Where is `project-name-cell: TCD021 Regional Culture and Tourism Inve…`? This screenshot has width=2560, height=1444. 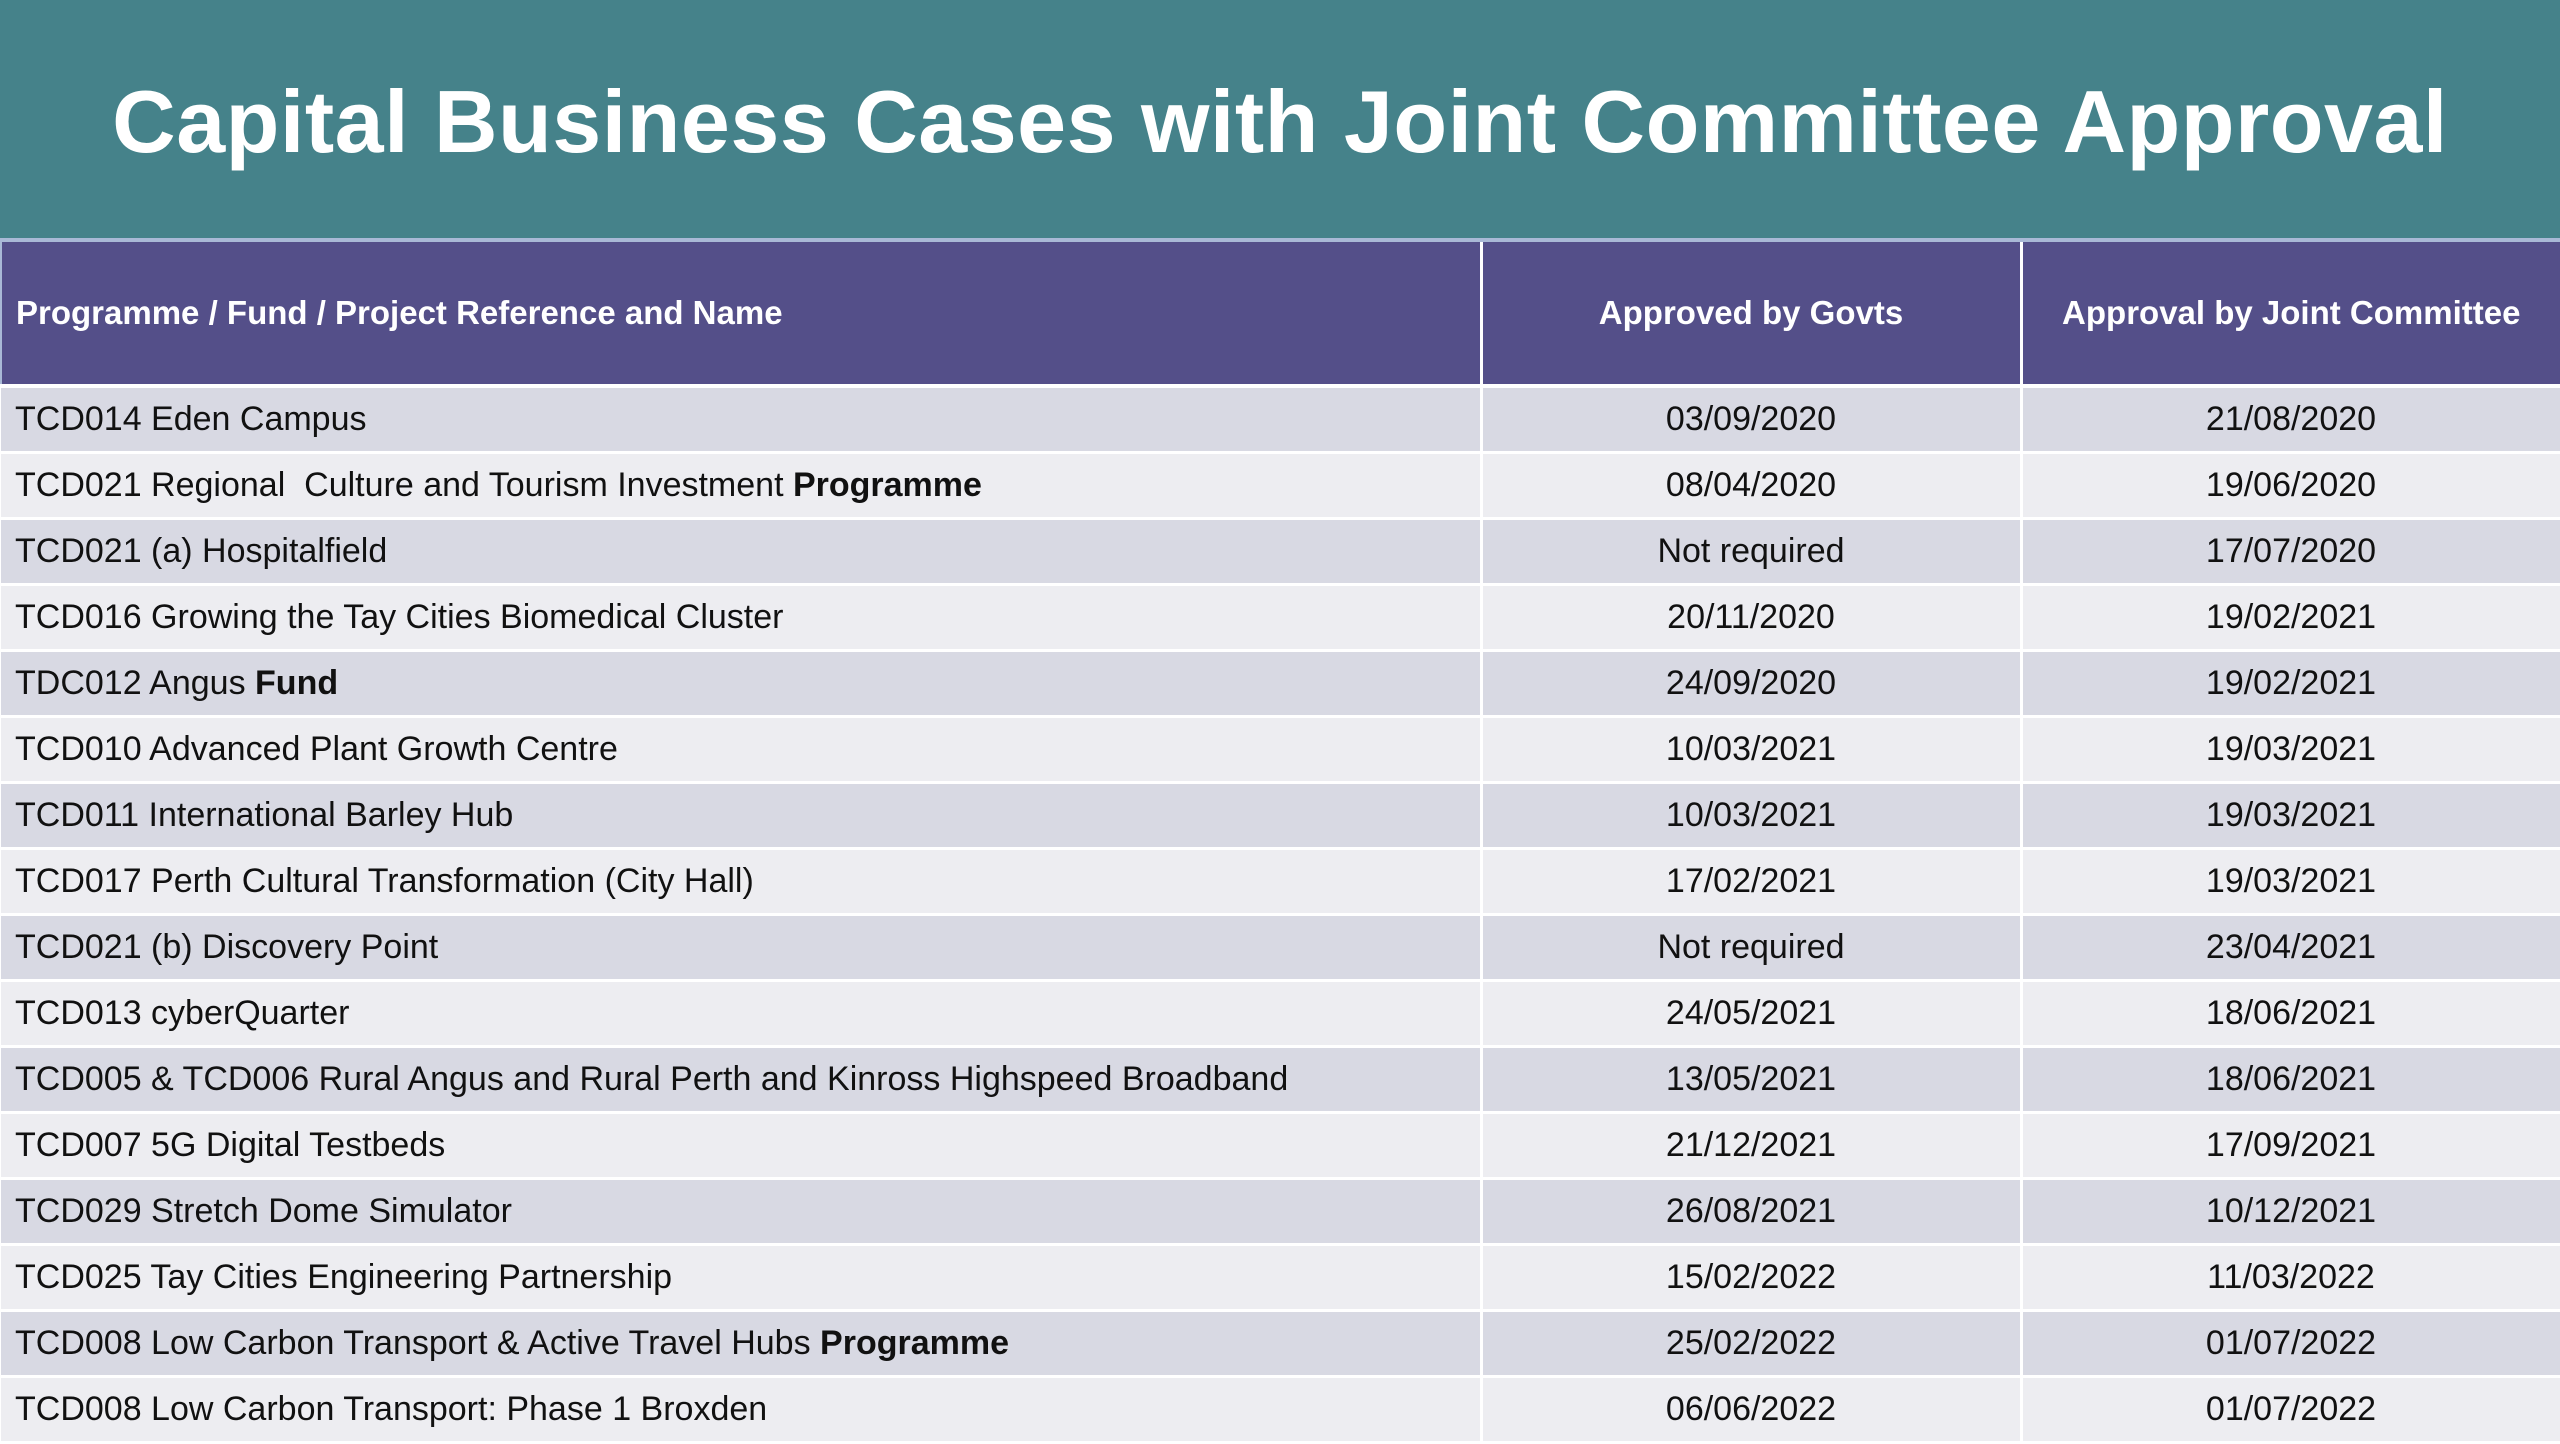
project-name-cell: TCD021 Regional Culture and Tourism Inve… is located at coordinates (742, 486).